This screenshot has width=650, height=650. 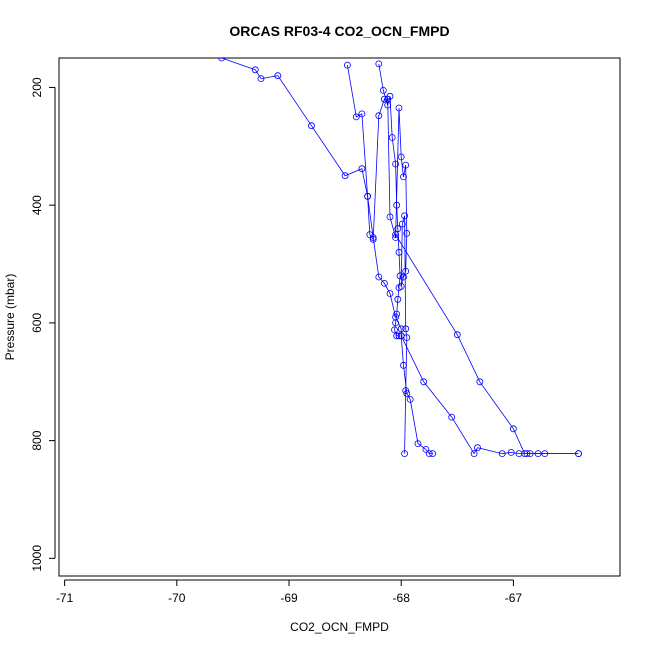 What do you see at coordinates (339, 627) in the screenshot?
I see `x-axis-label: CO2_OCN_FMPD` at bounding box center [339, 627].